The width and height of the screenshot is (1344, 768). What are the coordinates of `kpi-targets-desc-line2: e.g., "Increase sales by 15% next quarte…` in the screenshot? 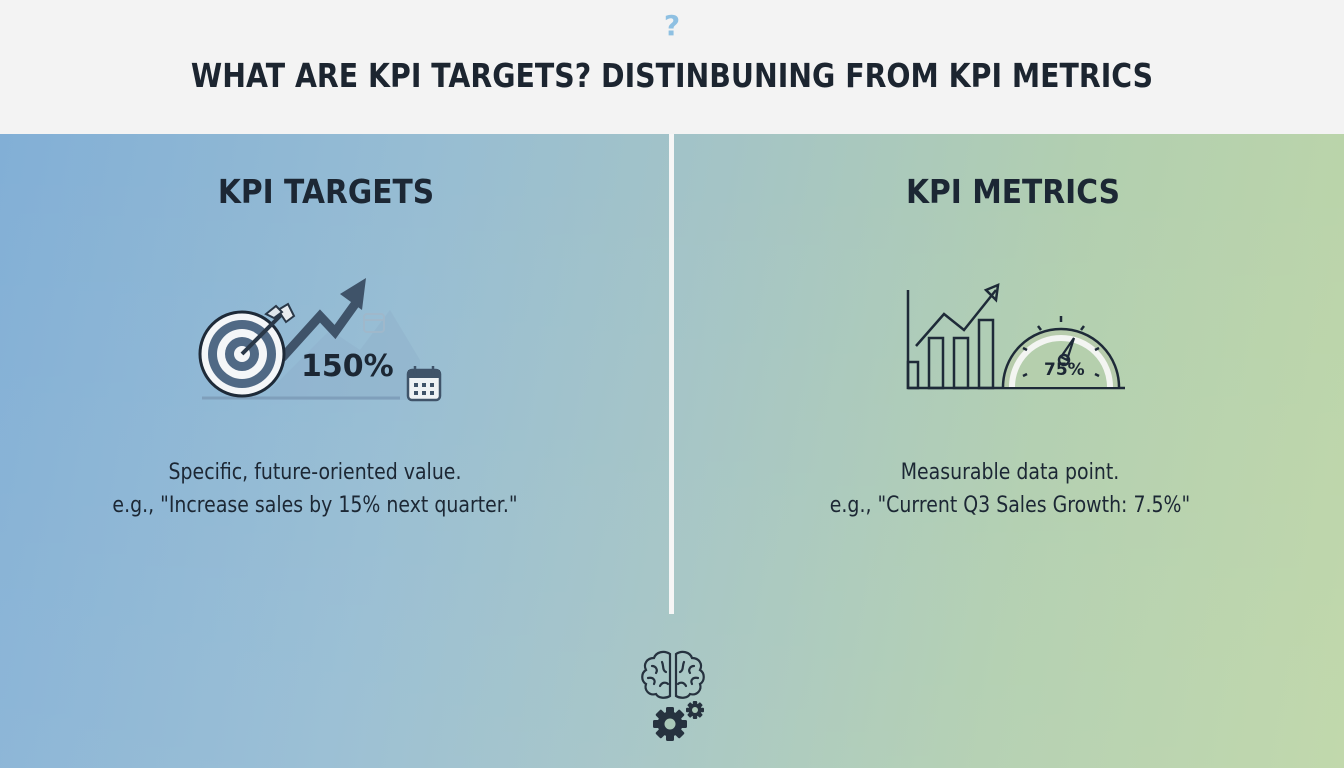 It's located at (315, 505).